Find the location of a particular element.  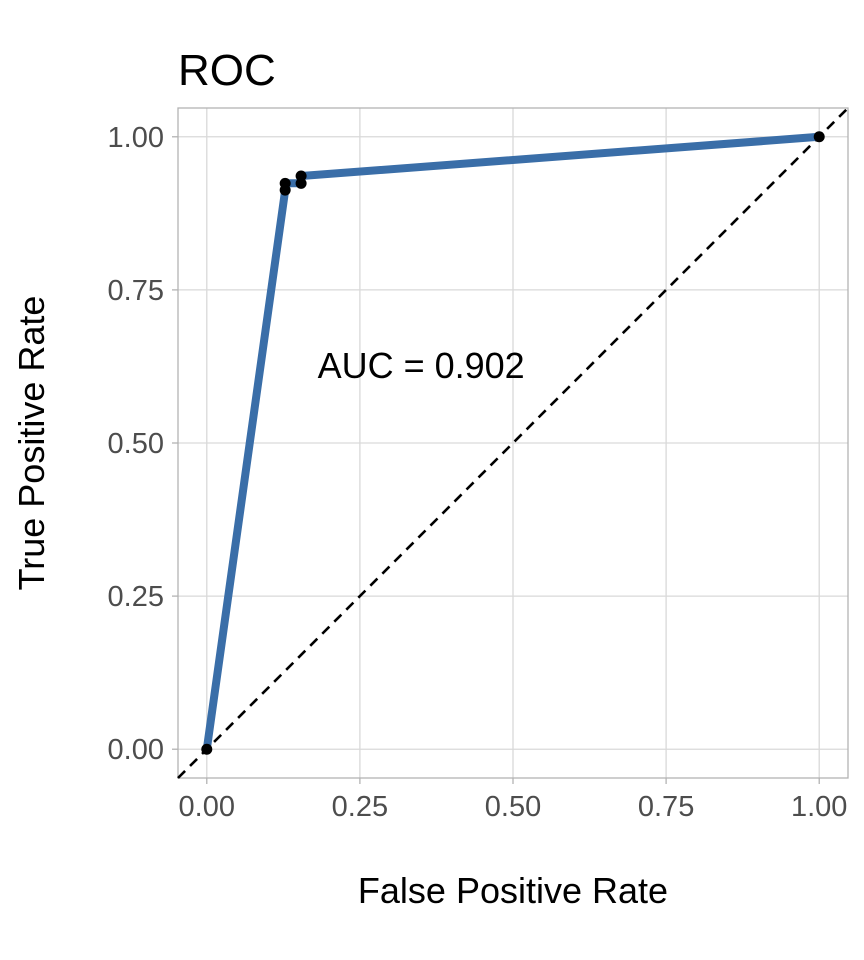

x-tick-label: 0.00 is located at coordinates (207, 807).